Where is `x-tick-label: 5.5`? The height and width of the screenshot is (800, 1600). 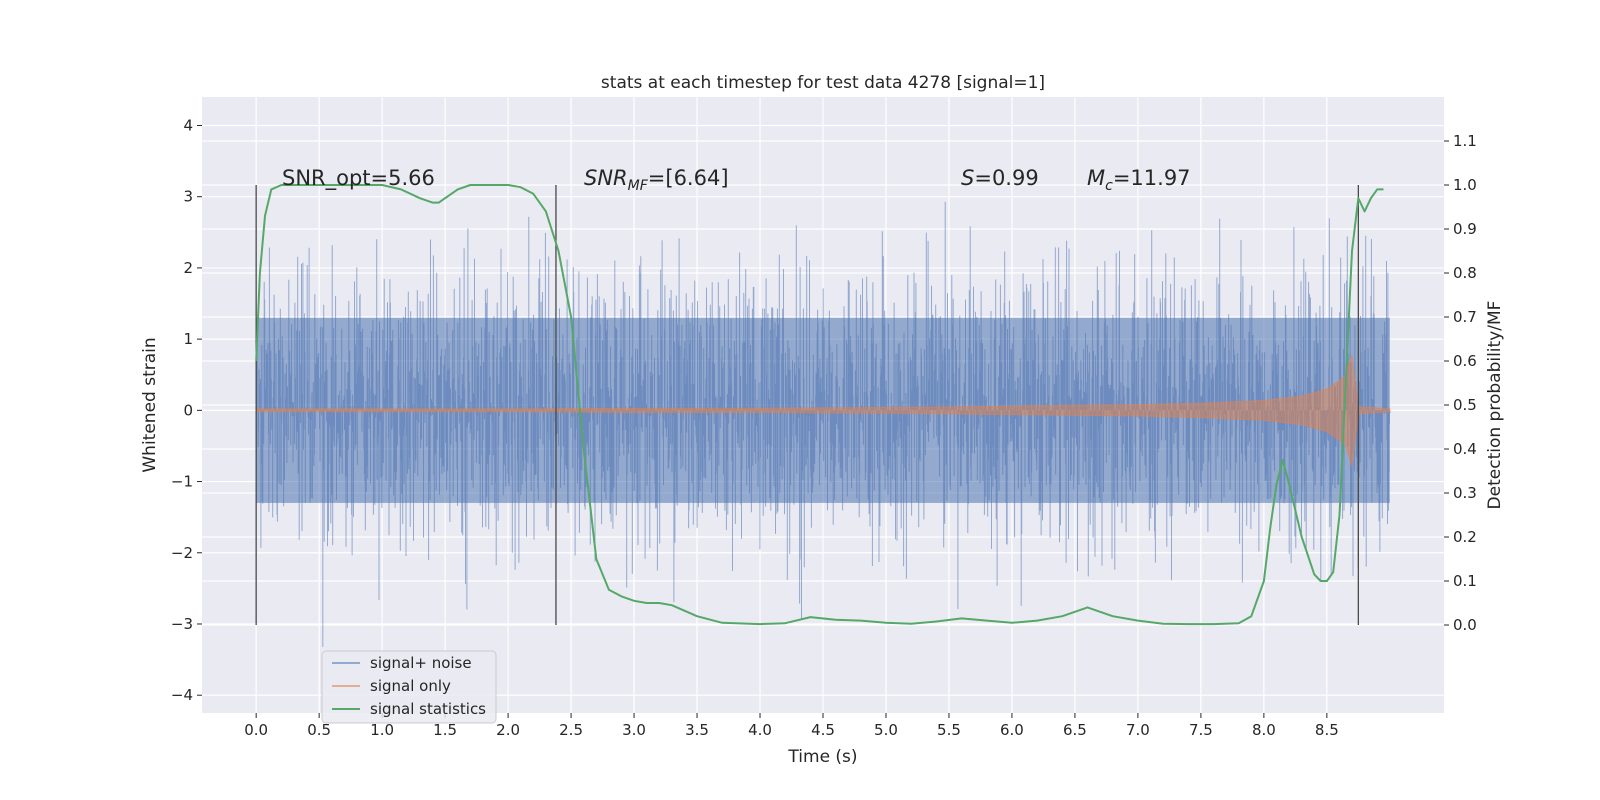
x-tick-label: 5.5 is located at coordinates (949, 730).